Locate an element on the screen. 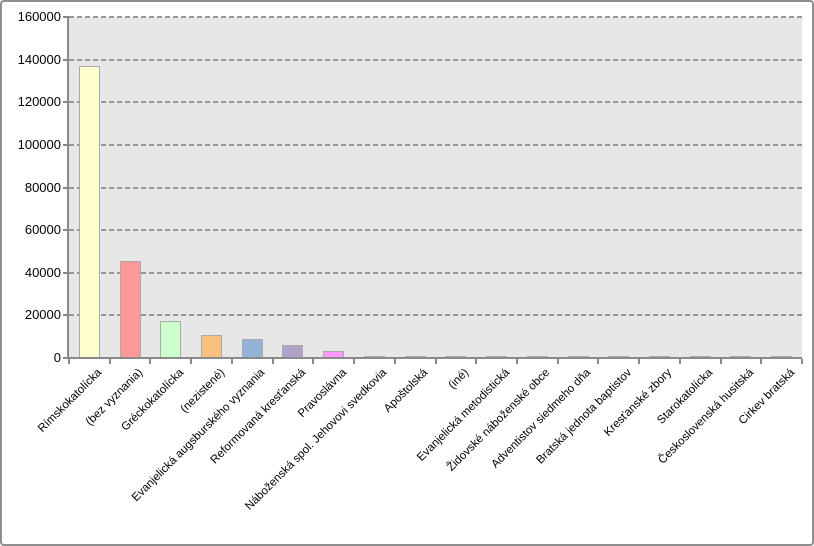 This screenshot has height=546, width=814. x-axis-line is located at coordinates (434, 358).